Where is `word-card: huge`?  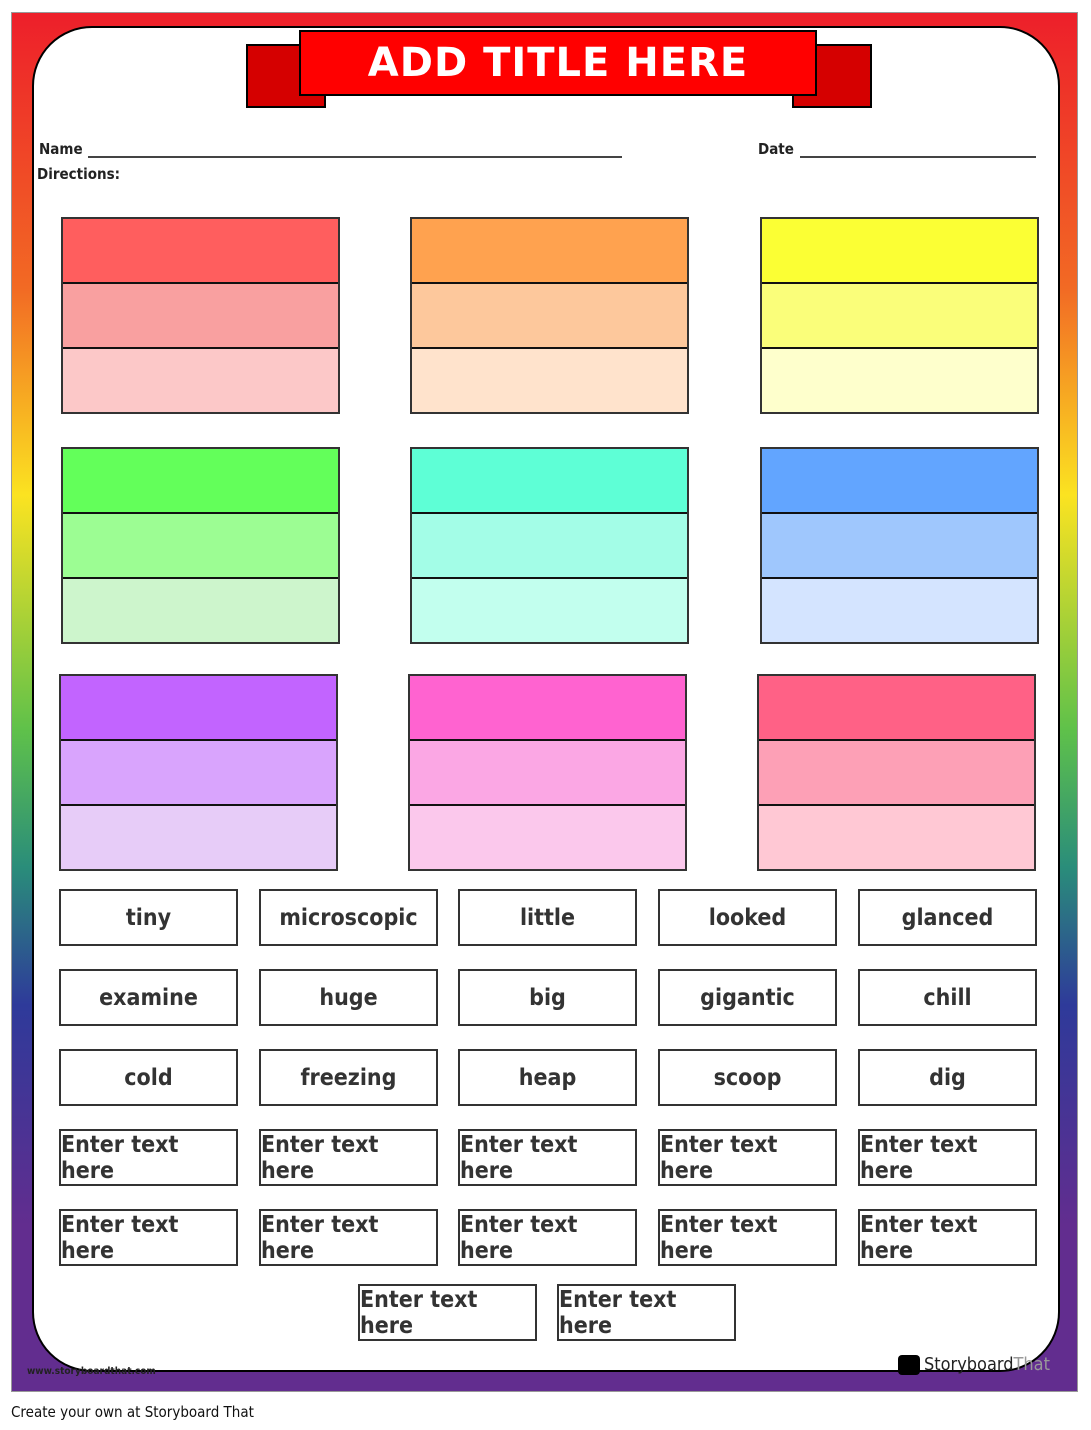
word-card: huge is located at coordinates (348, 997).